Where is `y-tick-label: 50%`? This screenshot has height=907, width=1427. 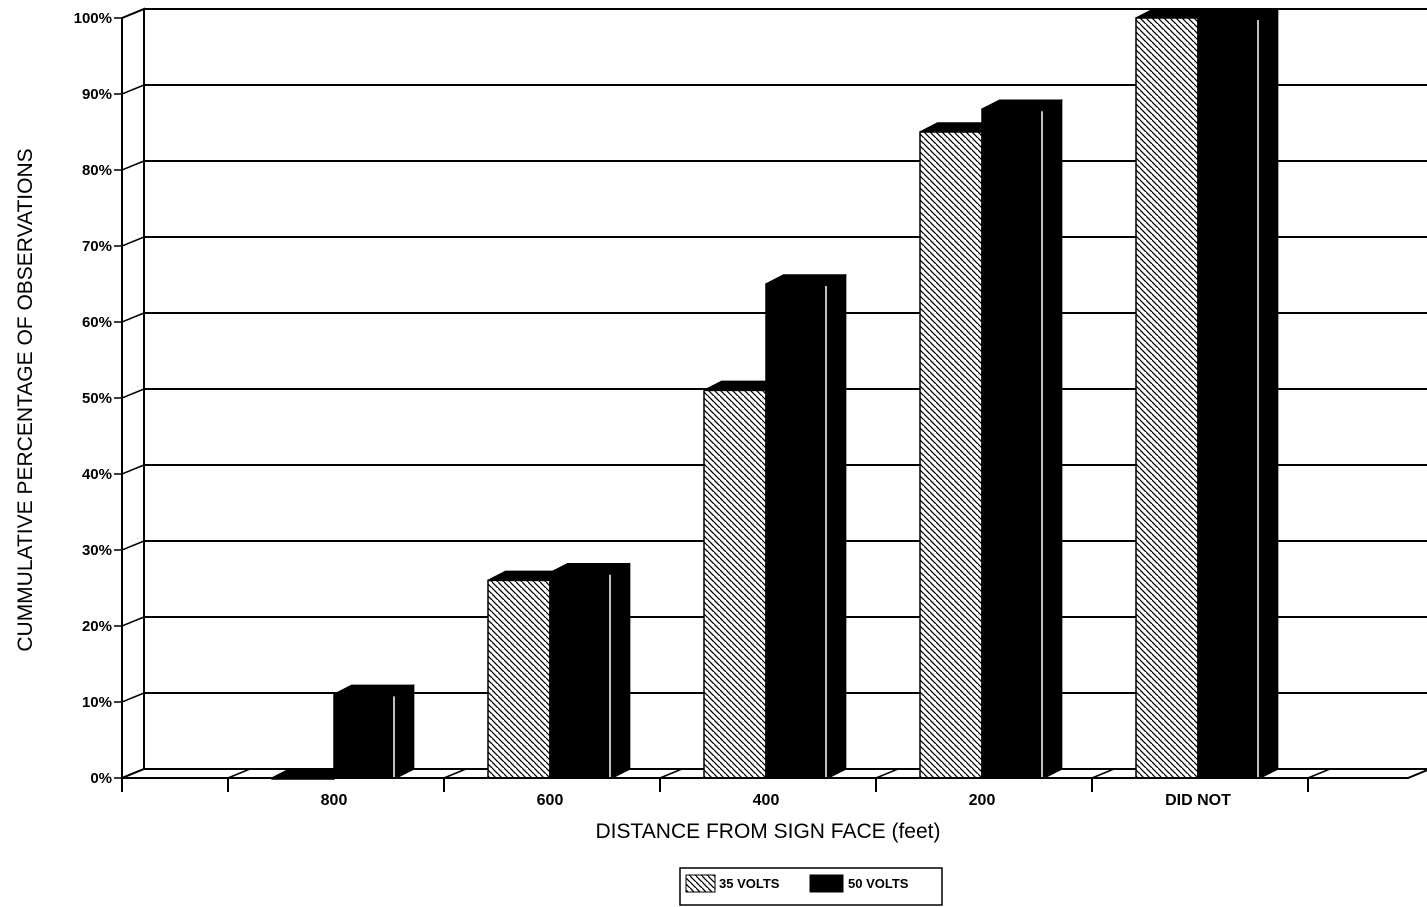 y-tick-label: 50% is located at coordinates (97, 398).